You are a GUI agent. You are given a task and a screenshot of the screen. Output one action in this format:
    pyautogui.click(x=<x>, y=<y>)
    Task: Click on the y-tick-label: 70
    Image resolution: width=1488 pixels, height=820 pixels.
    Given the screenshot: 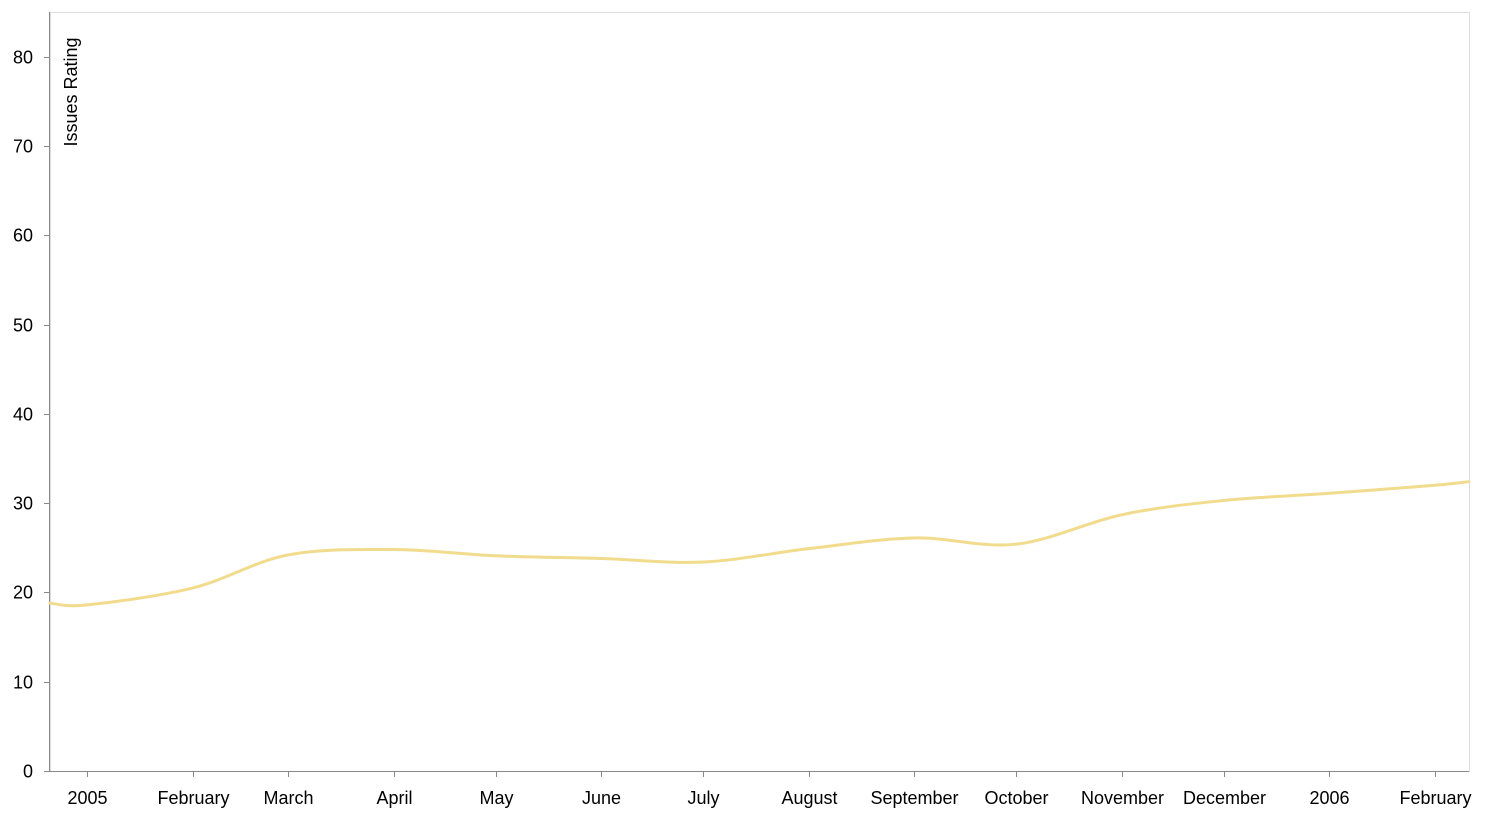 What is the action you would take?
    pyautogui.click(x=23, y=147)
    